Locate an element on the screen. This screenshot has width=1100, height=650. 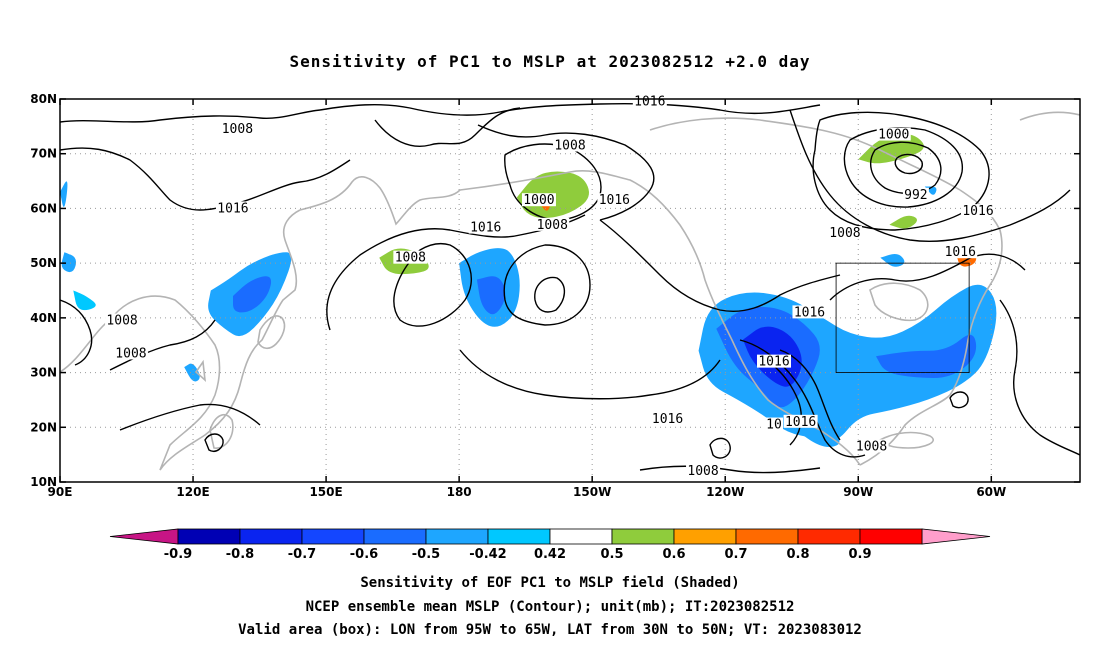
lat-label-10N: 10N is located at coordinates (43, 482).